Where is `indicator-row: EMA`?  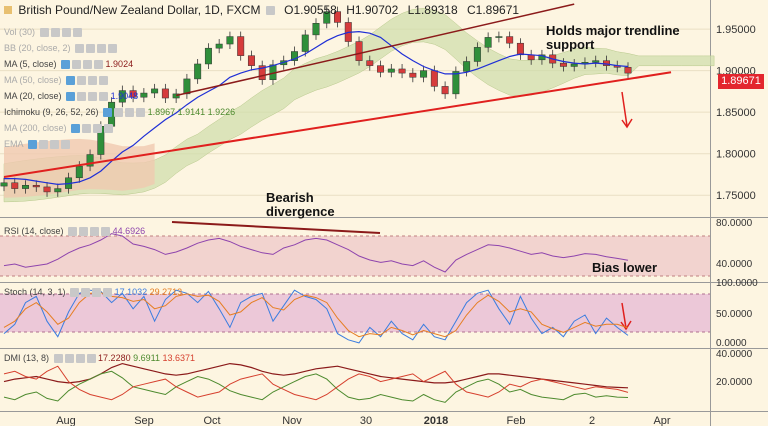 indicator-row: EMA is located at coordinates (37, 144).